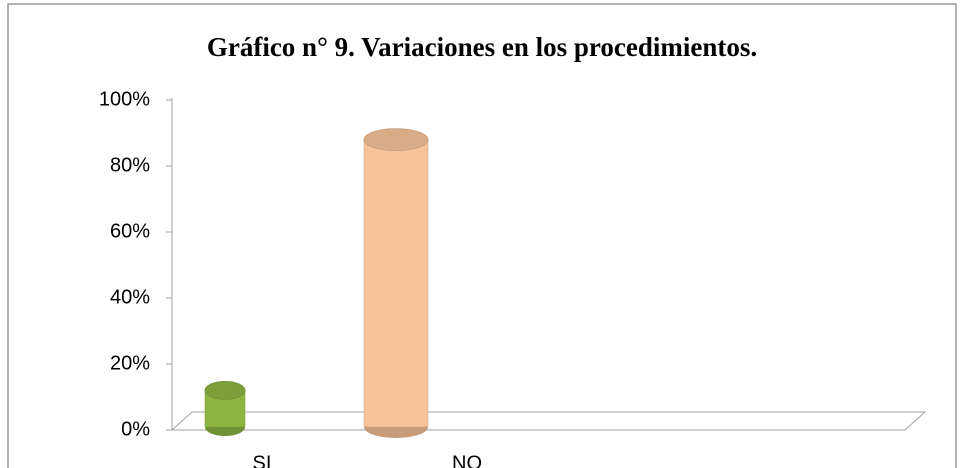 The width and height of the screenshot is (964, 468). What do you see at coordinates (396, 283) in the screenshot?
I see `bar` at bounding box center [396, 283].